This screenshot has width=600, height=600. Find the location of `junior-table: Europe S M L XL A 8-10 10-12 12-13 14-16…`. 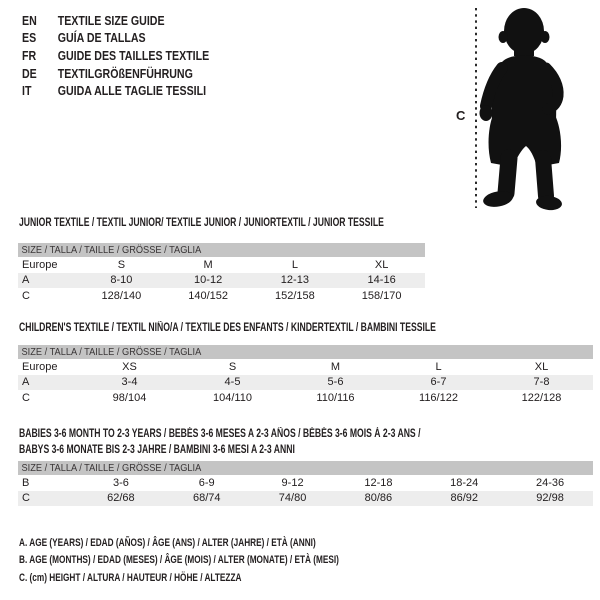

junior-table: Europe S M L XL A 8-10 10-12 12-13 14-16… is located at coordinates (221, 280).